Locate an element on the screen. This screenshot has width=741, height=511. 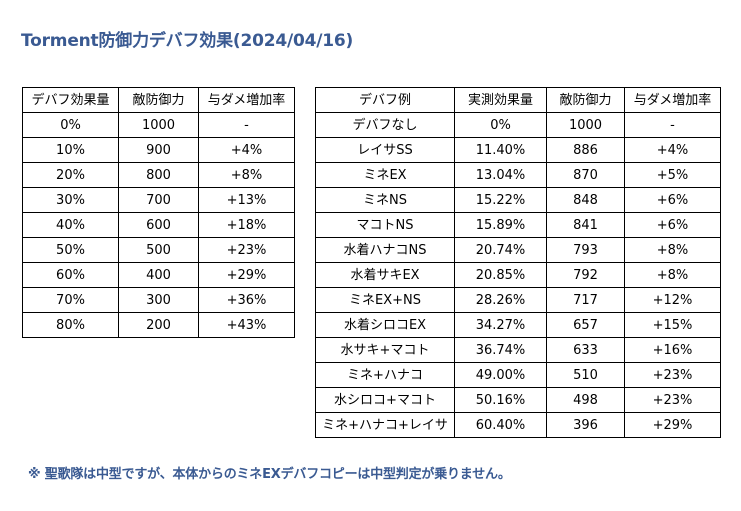
table-row: 30% 700 +13% is located at coordinates (158, 200).